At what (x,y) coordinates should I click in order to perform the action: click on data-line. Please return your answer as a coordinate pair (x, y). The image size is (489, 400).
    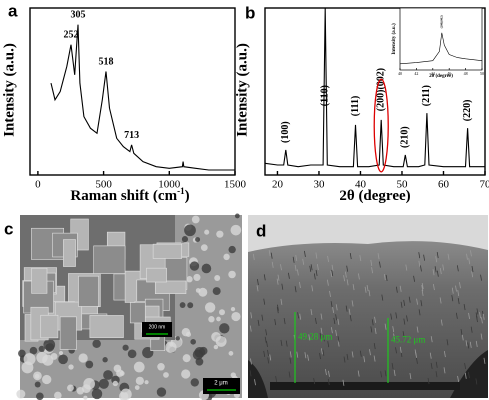
    Looking at the image, I should click on (142, 97).